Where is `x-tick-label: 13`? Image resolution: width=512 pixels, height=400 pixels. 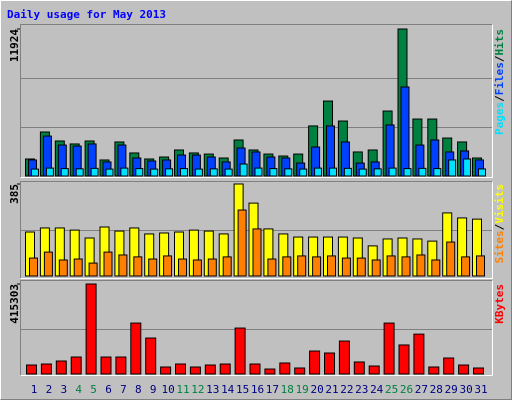
x-tick-label: 13 is located at coordinates (212, 389).